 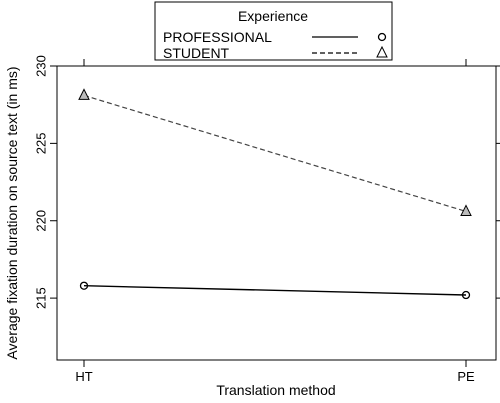 I want to click on legend-item-student: STUDENT, so click(x=275, y=53).